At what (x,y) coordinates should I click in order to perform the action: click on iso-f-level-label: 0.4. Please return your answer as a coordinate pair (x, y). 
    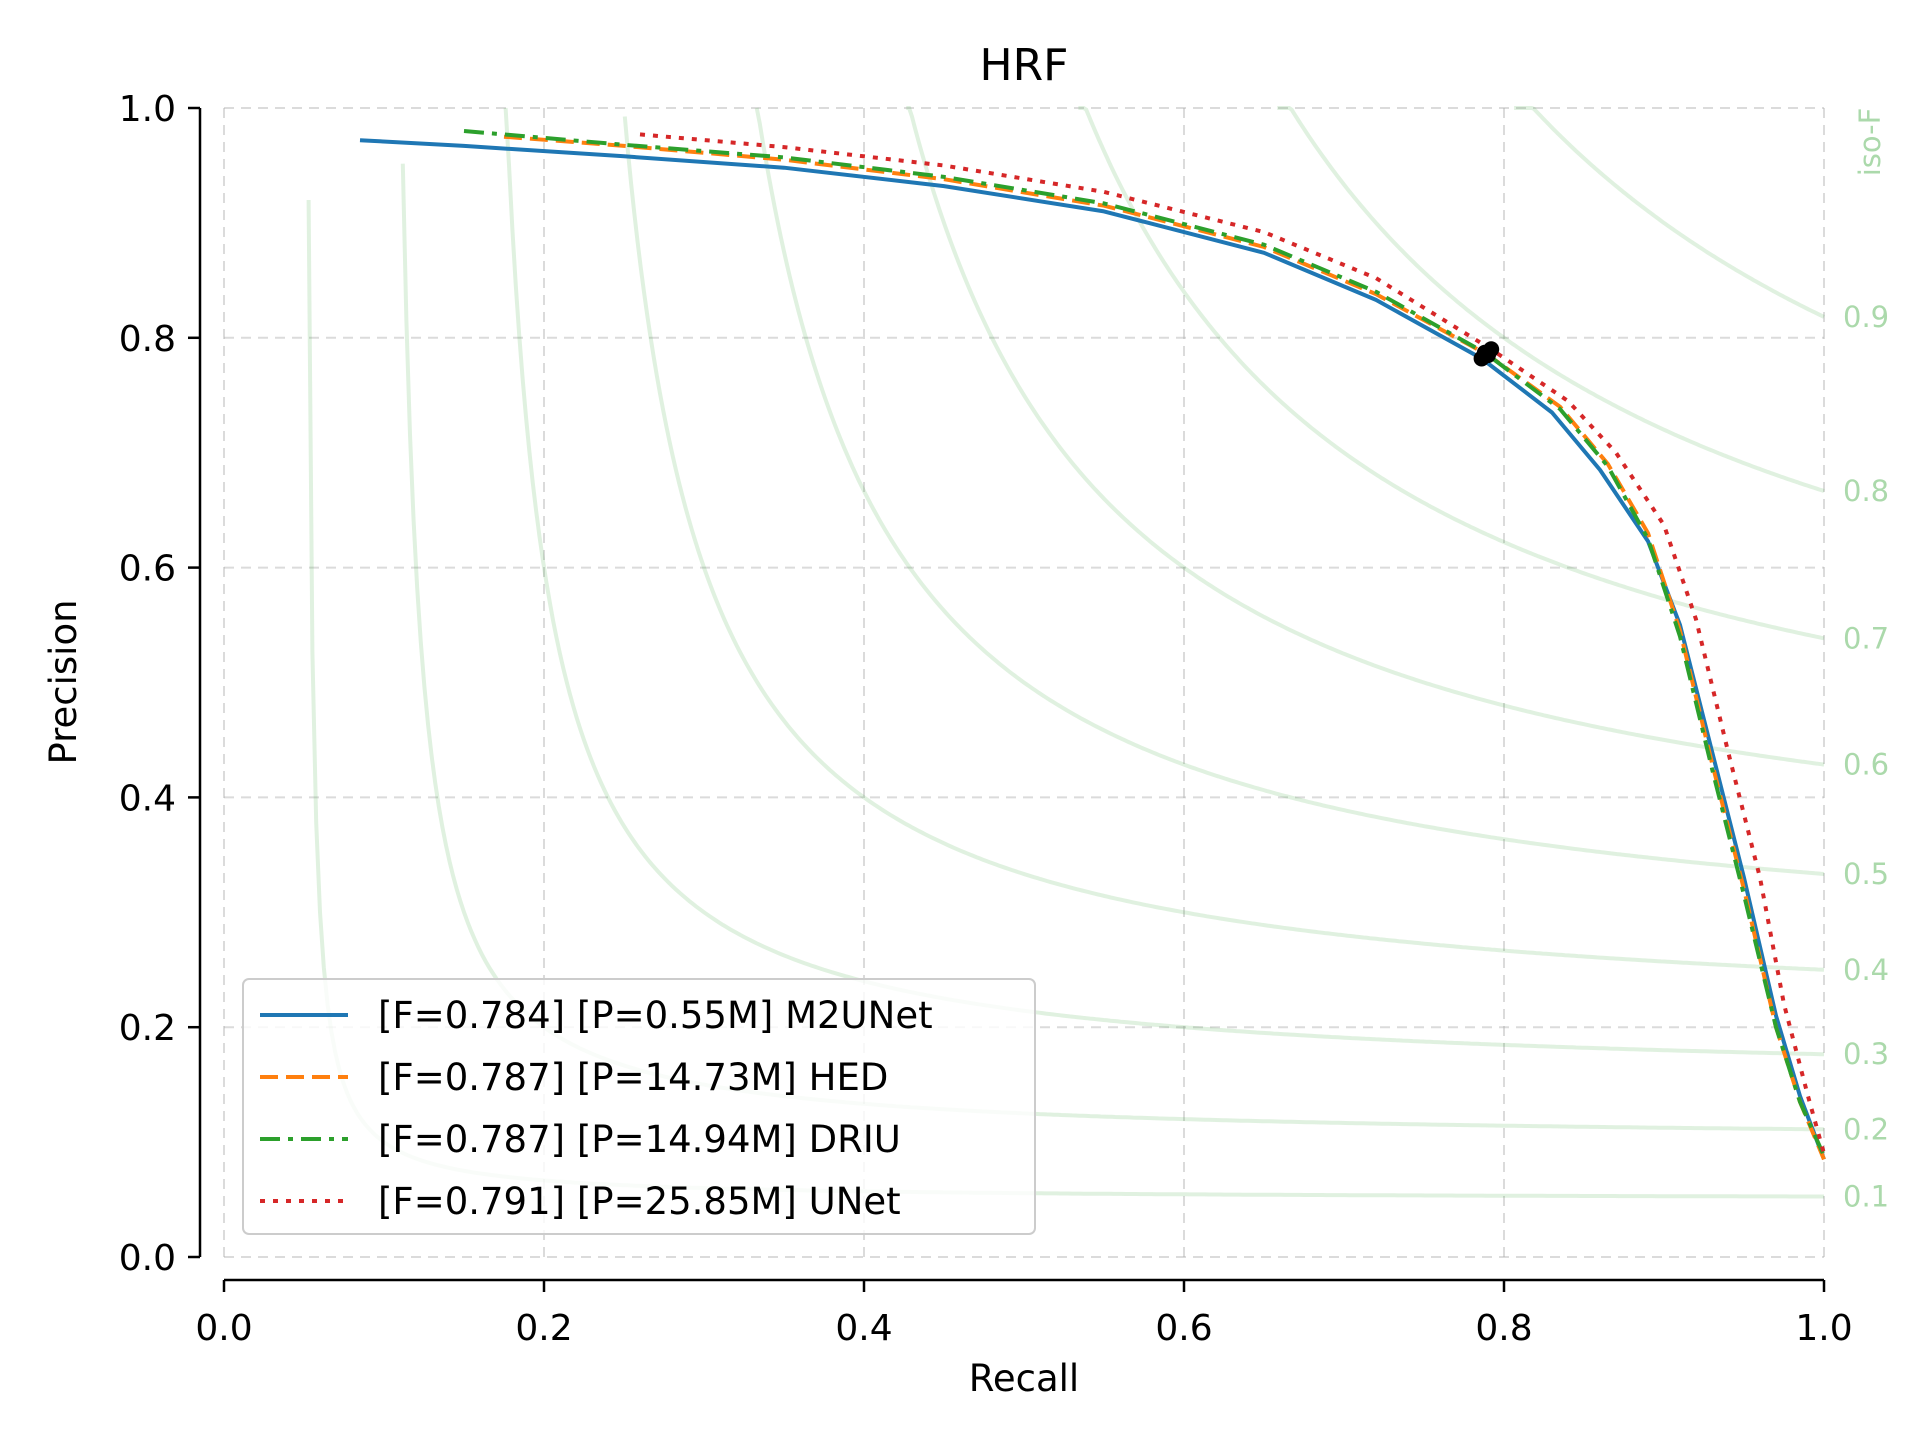
    Looking at the image, I should click on (1866, 970).